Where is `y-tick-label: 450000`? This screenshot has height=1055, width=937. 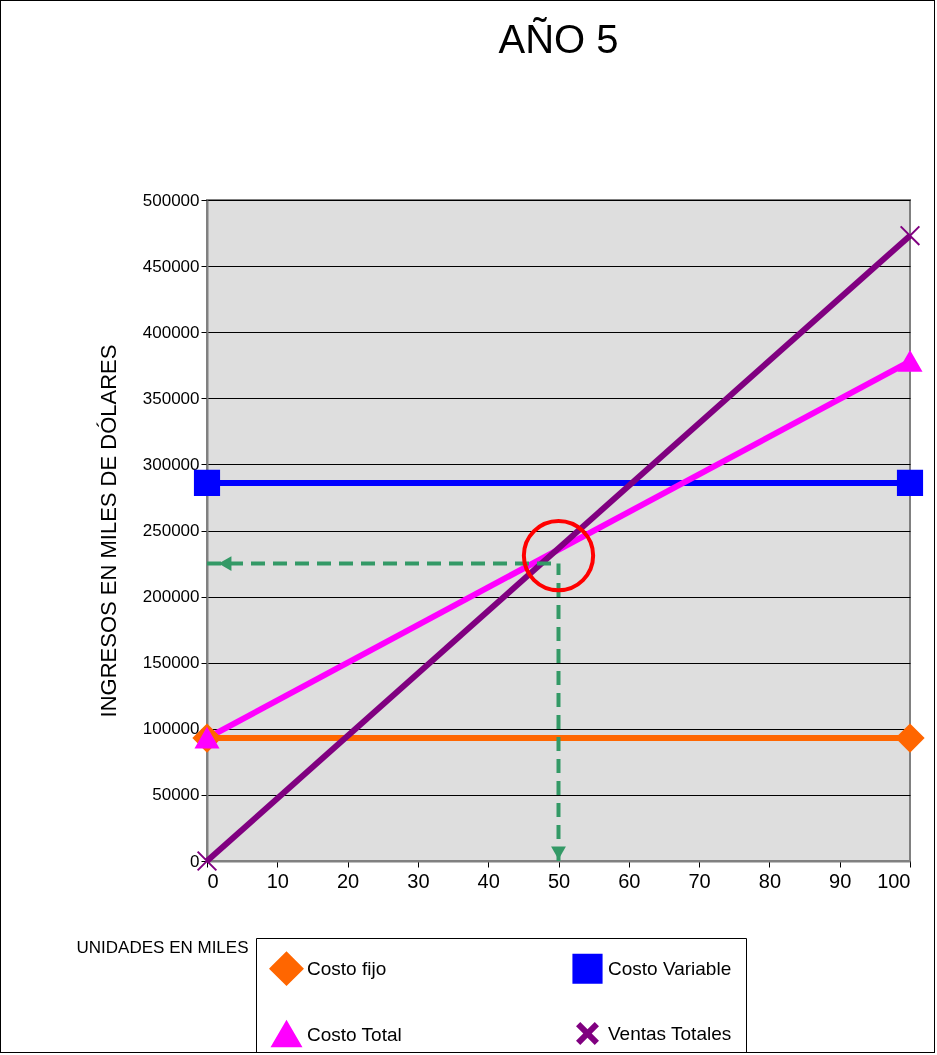 y-tick-label: 450000 is located at coordinates (171, 266).